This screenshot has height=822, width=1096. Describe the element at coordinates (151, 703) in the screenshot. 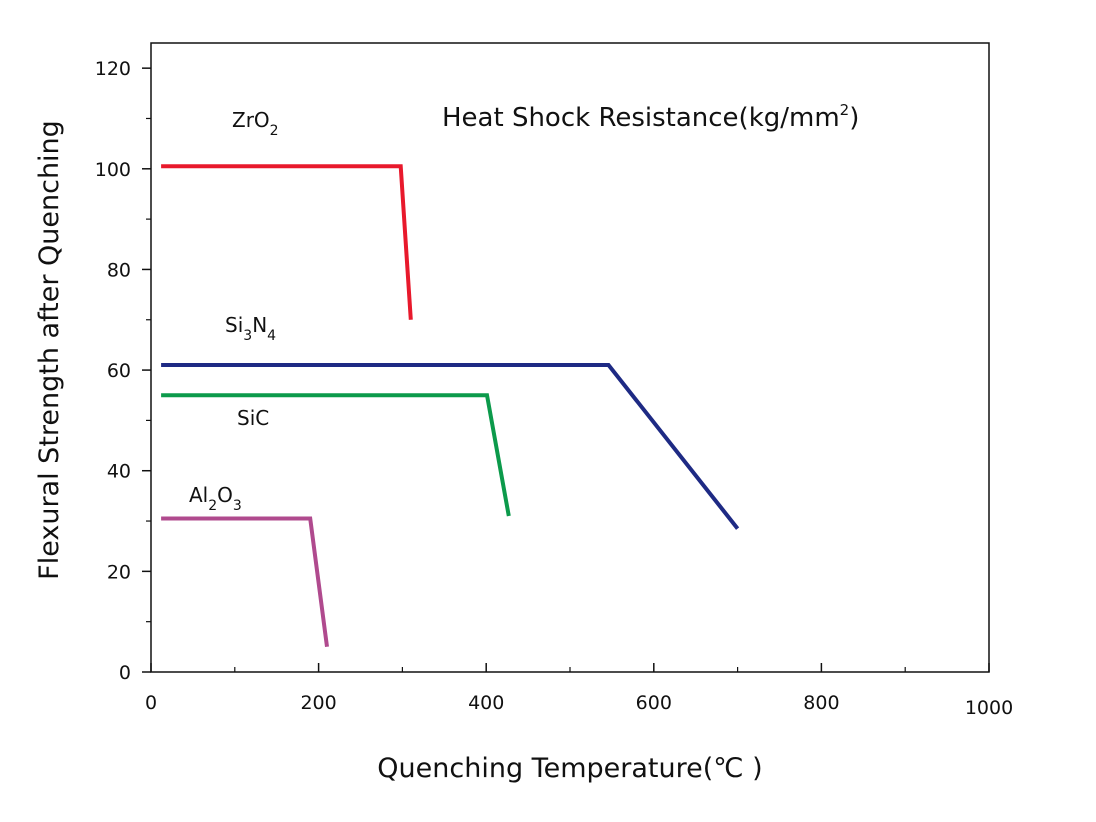

I see `x-tick-label: 0` at that location.